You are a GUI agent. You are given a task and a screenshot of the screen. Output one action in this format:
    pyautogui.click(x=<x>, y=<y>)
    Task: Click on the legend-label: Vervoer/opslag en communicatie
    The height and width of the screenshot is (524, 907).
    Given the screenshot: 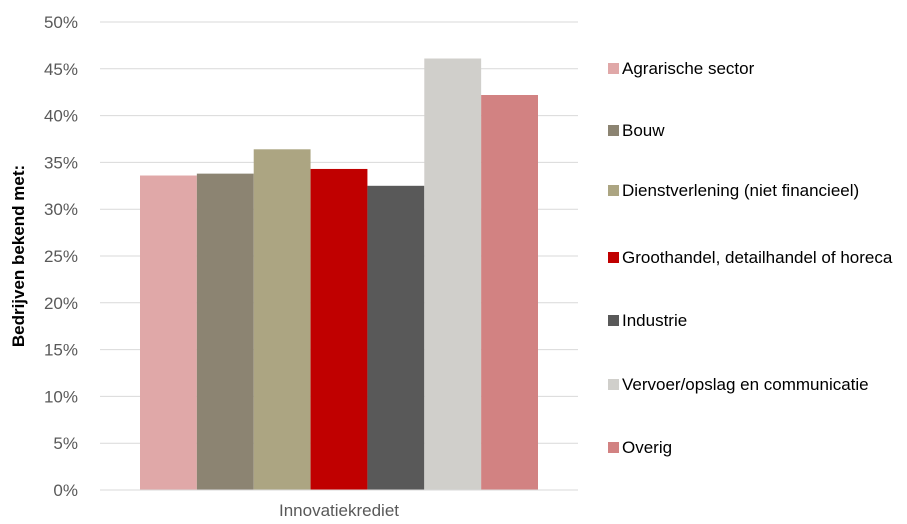 What is the action you would take?
    pyautogui.click(x=745, y=384)
    